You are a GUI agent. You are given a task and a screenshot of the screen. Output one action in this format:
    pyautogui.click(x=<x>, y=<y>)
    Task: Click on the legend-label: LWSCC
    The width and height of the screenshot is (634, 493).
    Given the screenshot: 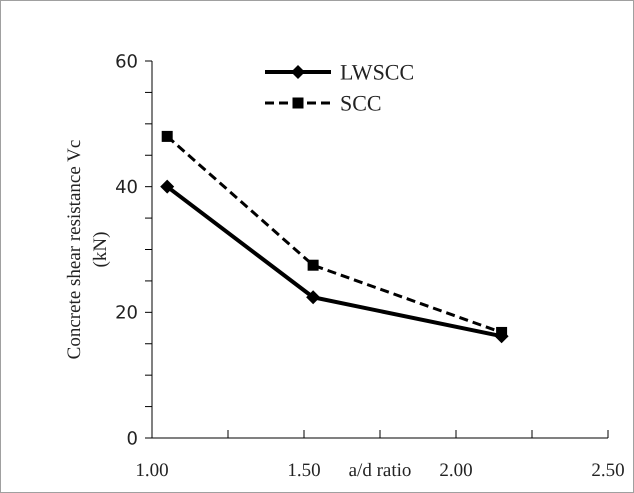 What is the action you would take?
    pyautogui.click(x=377, y=72)
    